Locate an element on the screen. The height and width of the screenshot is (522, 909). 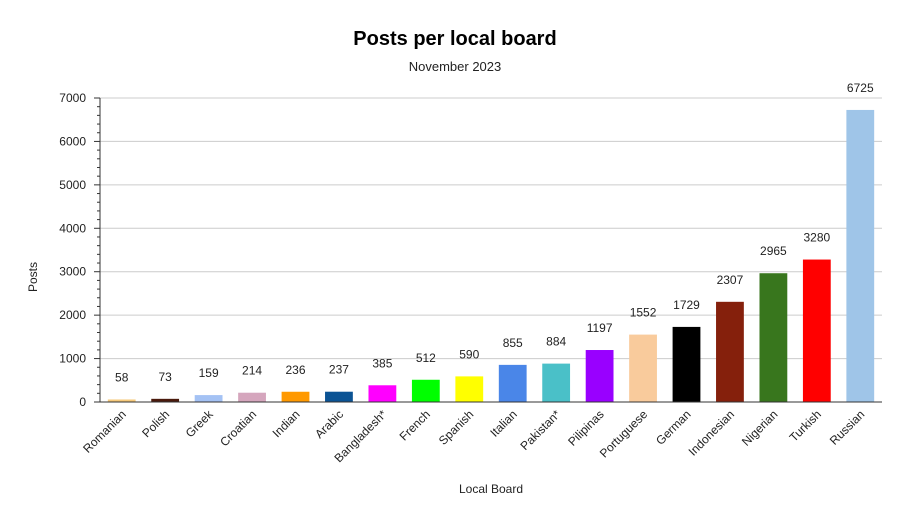
x-tick-label-italian: Italian is located at coordinates (503, 423).